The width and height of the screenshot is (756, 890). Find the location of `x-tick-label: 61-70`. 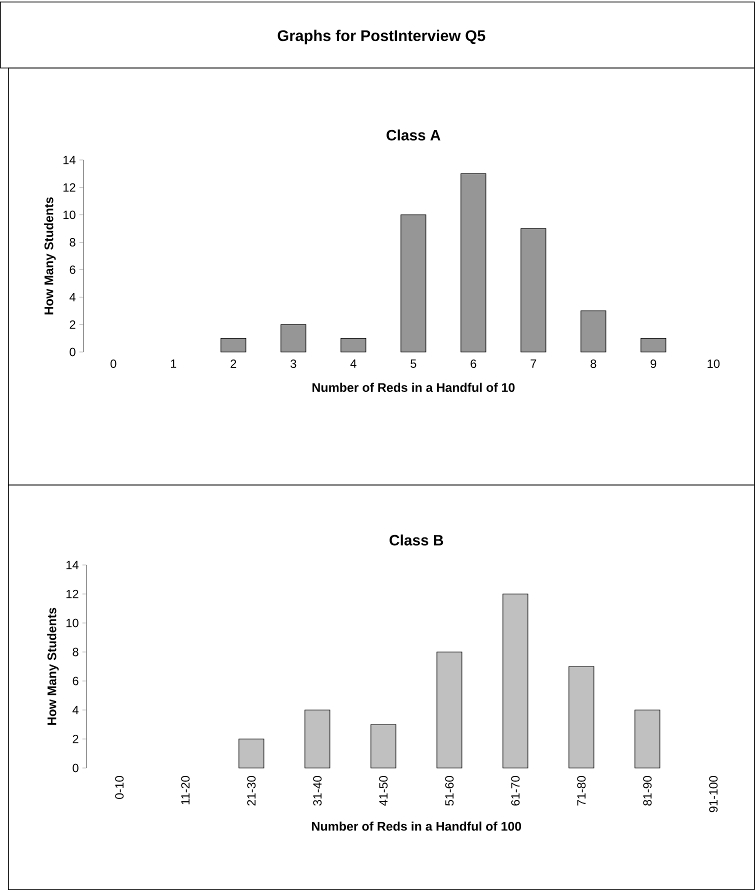

x-tick-label: 61-70 is located at coordinates (515, 791).